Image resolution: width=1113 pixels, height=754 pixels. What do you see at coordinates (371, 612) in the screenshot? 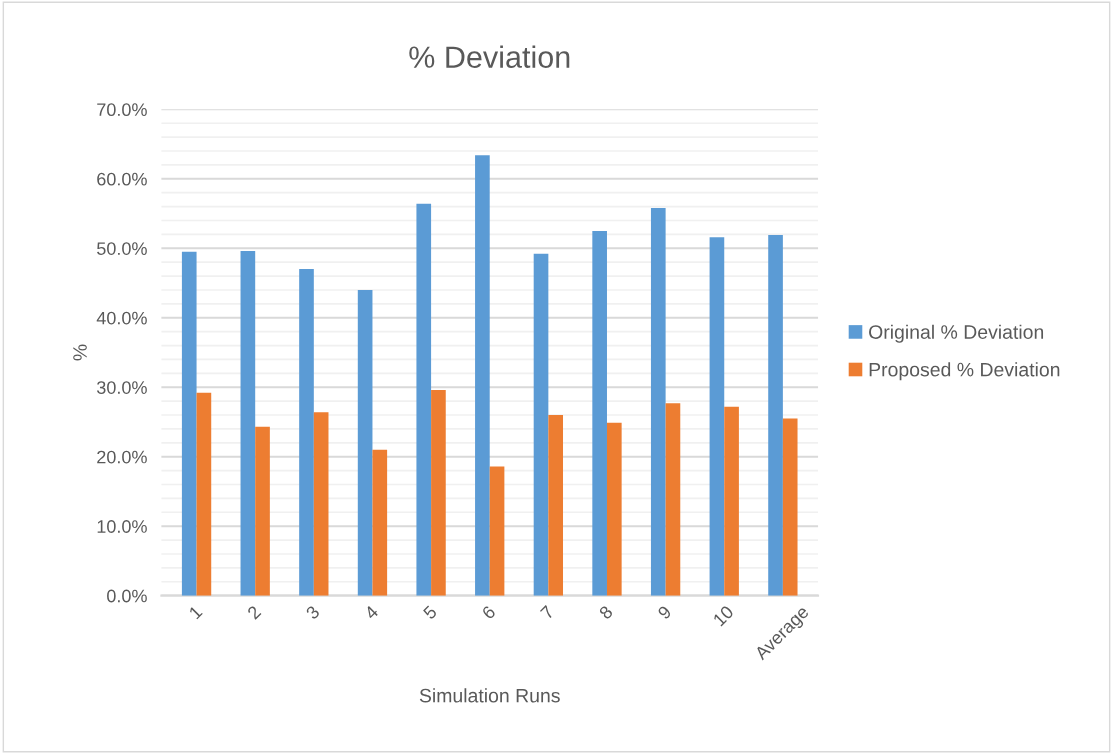
I see `x-tick-label: 4` at bounding box center [371, 612].